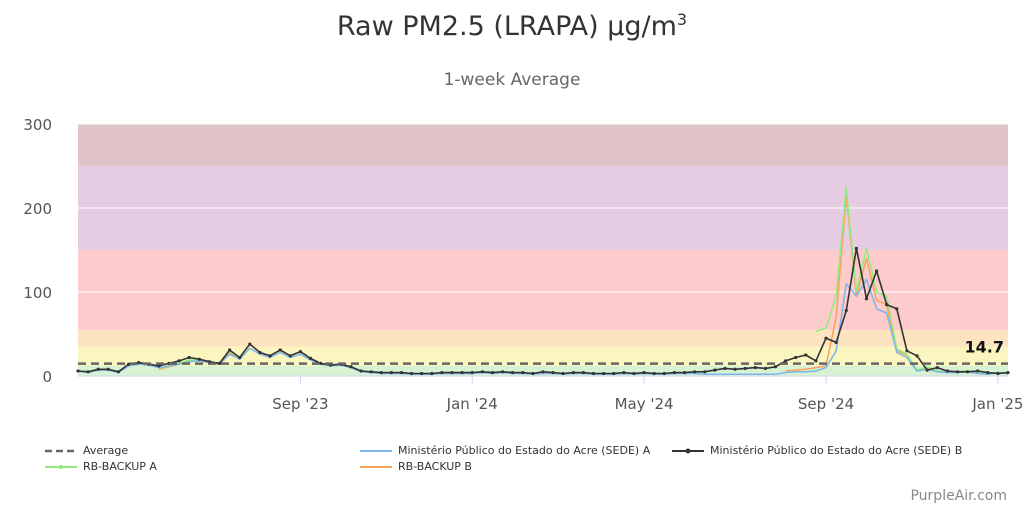  I want to click on y-tick-label: 200, so click(37, 209).